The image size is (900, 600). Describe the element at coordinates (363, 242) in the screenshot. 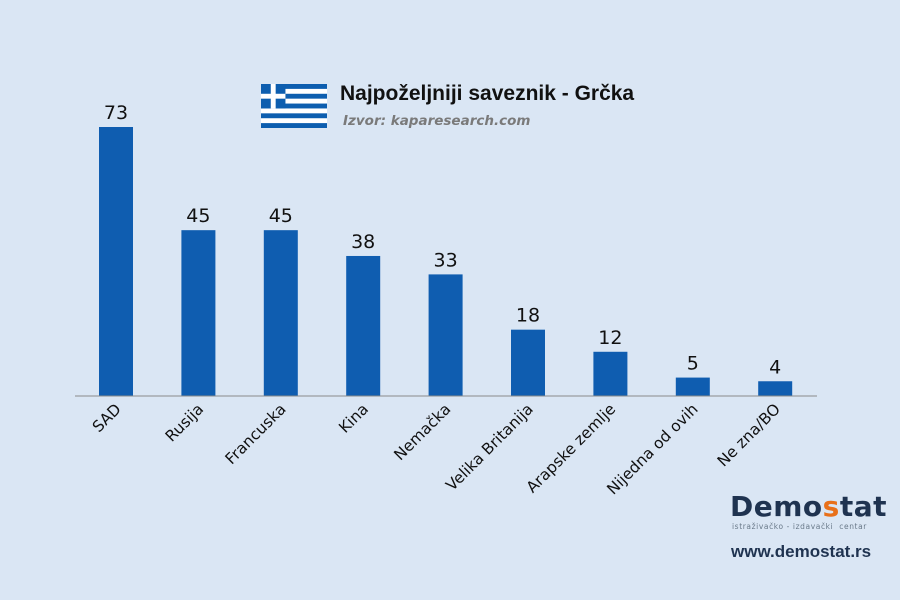

I see `data-label-3: 38` at that location.